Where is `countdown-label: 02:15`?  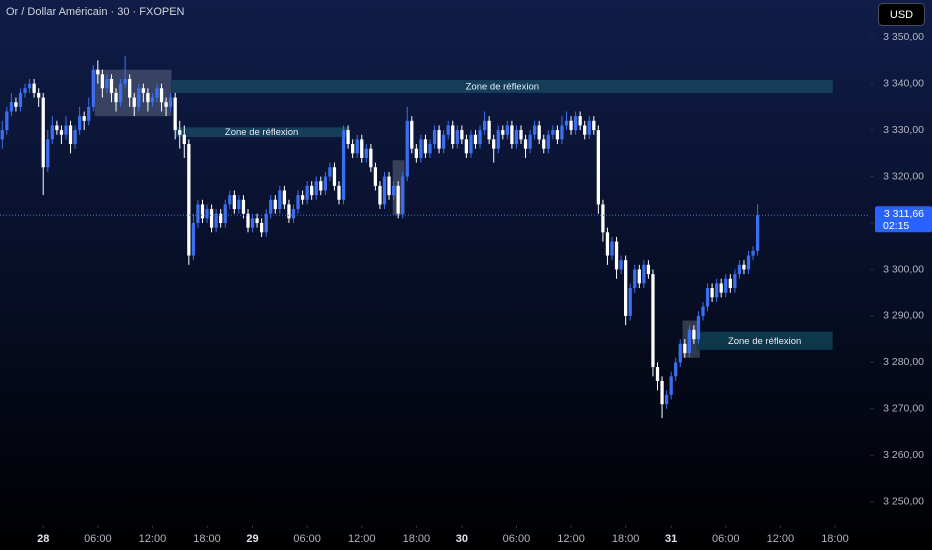
countdown-label: 02:15 is located at coordinates (896, 226).